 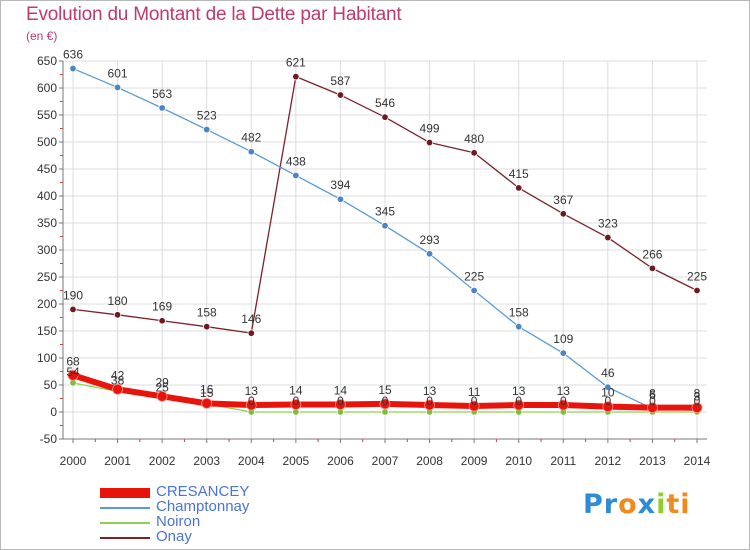 I want to click on data-label: 482, so click(x=251, y=138).